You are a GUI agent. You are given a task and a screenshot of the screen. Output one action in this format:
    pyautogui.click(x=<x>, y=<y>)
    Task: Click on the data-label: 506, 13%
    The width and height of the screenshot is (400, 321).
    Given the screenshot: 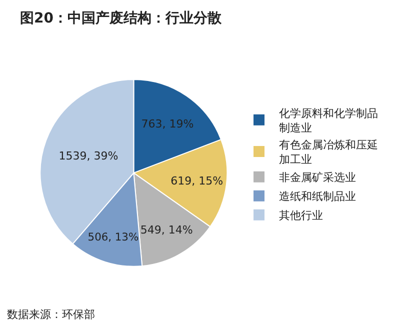 What is the action you would take?
    pyautogui.click(x=113, y=237)
    